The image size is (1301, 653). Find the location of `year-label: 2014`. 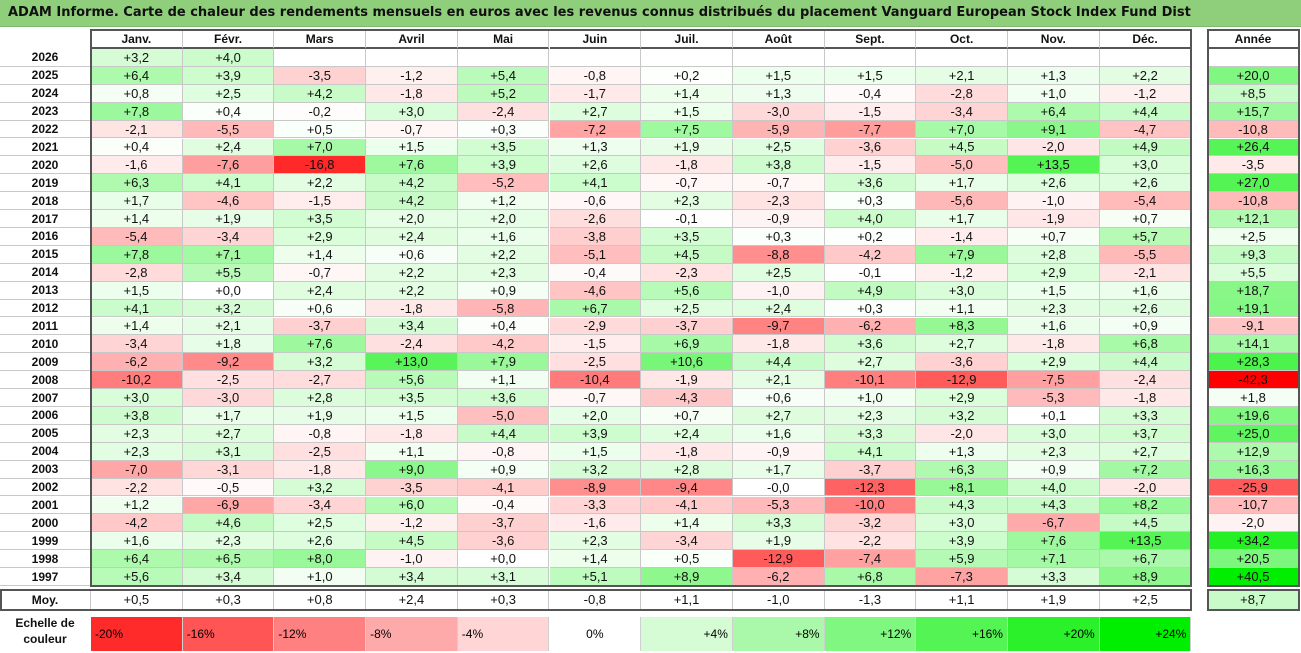

year-label: 2014 is located at coordinates (45, 272).